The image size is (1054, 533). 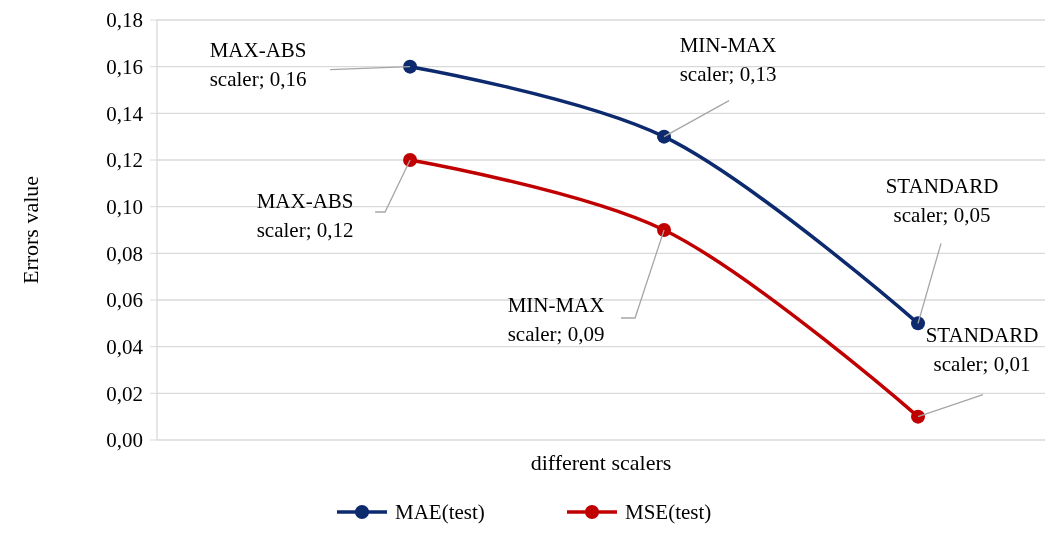 I want to click on data-label: STANDARD scaler; 0,05, so click(x=942, y=201).